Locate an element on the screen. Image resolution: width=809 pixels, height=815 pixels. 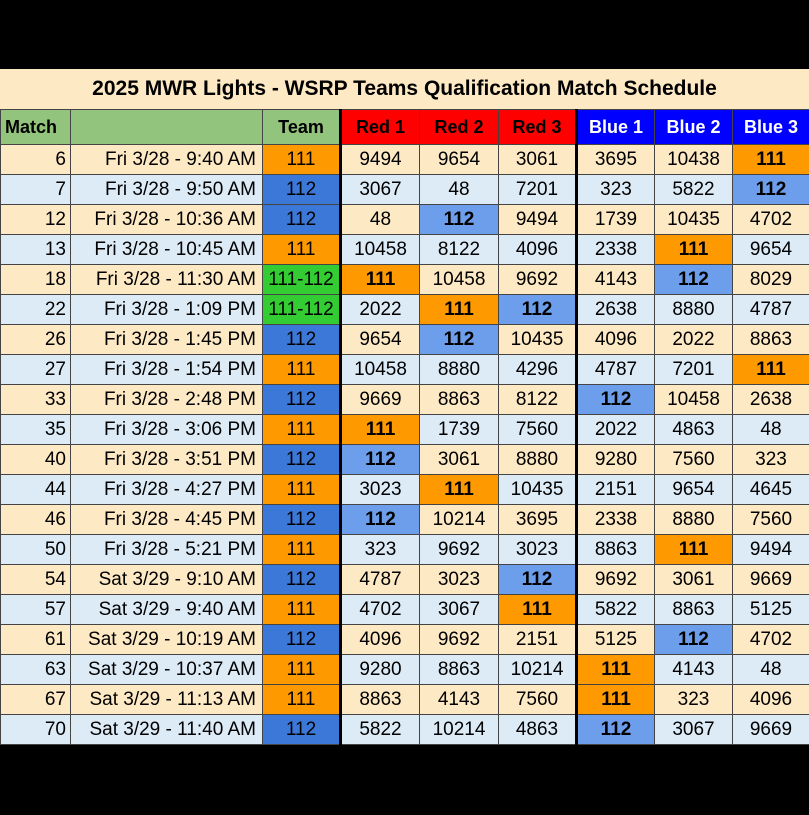
match-time: Fri 3/28 - 9:40 AM is located at coordinates (166, 159).